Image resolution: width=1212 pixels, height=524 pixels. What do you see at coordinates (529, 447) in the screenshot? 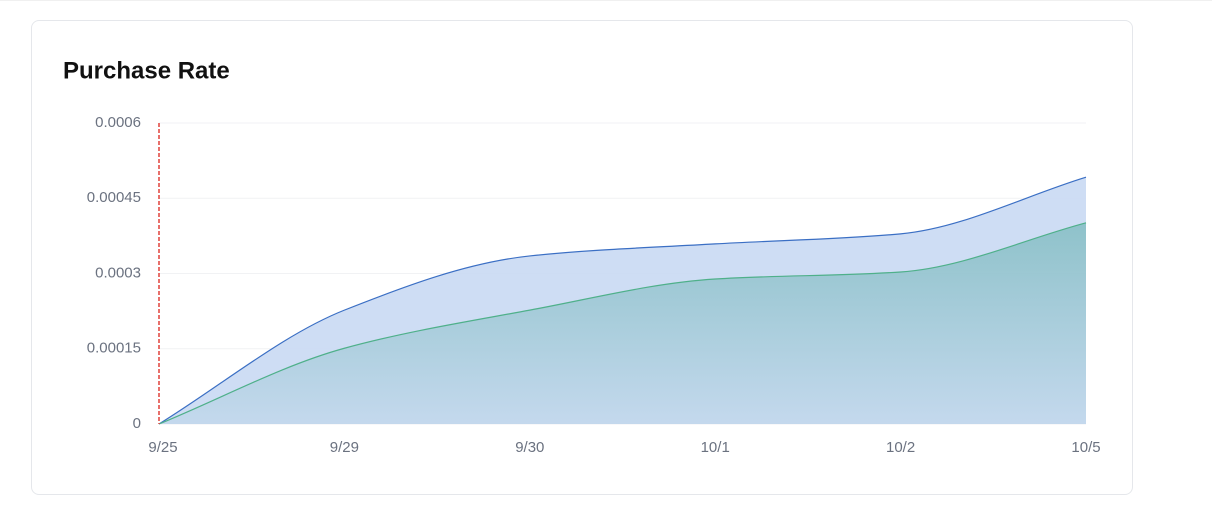
I see `x-tick-label: 9/30` at bounding box center [529, 447].